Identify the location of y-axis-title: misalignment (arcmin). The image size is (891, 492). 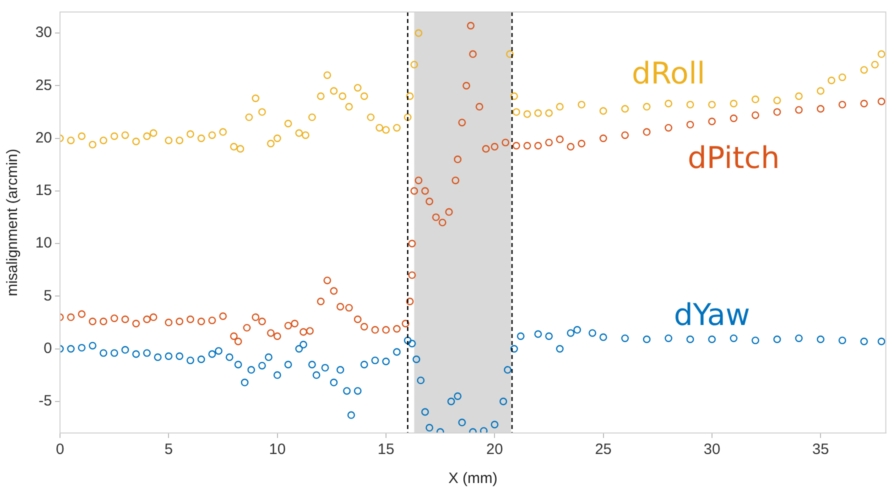
(13, 222).